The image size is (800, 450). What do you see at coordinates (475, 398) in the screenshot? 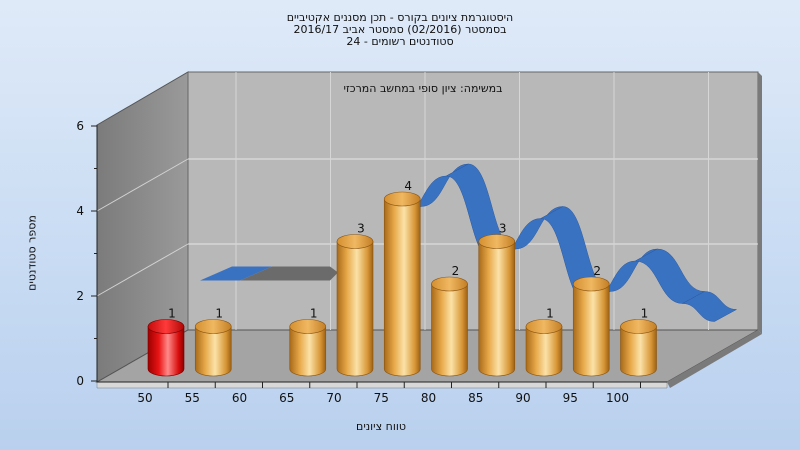
I see `x-tick-label: 85` at bounding box center [475, 398].